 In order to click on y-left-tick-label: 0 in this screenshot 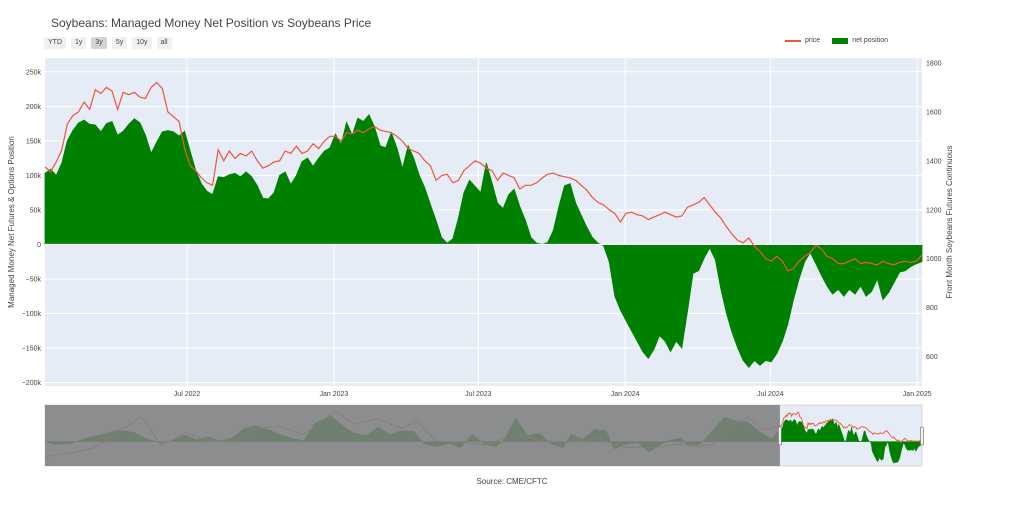, I will do `click(39, 245)`.